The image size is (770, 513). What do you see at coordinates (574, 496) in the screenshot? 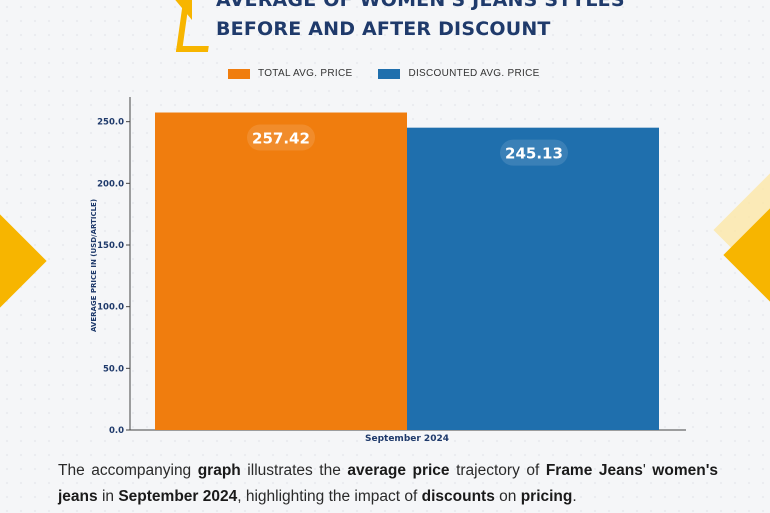
I see `caption-text-8: .` at bounding box center [574, 496].